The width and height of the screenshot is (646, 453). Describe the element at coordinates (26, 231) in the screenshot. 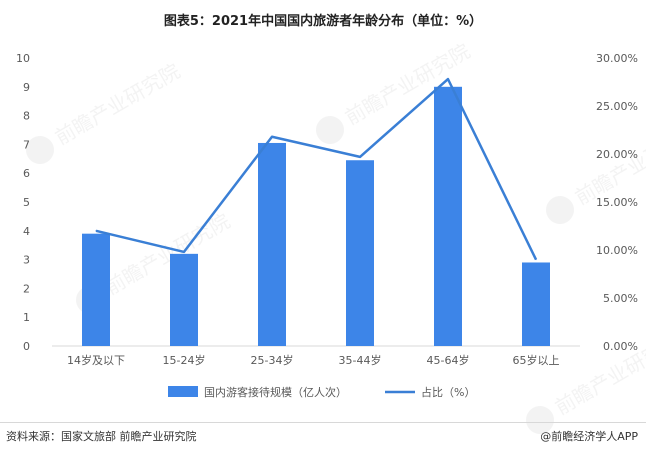

I see `y-left-tick-label: 4` at that location.